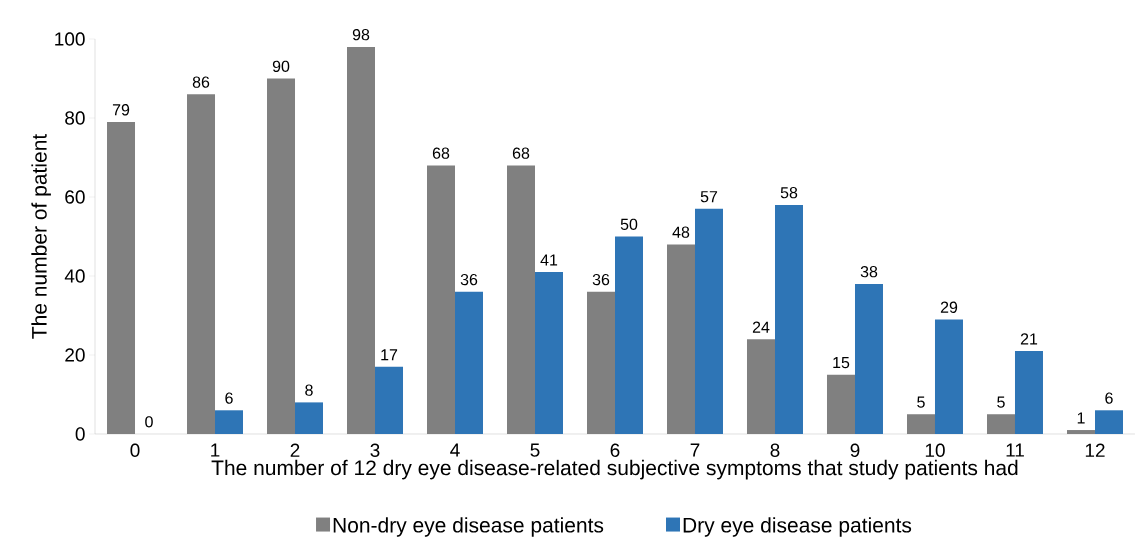  I want to click on data-label: 38, so click(869, 272).